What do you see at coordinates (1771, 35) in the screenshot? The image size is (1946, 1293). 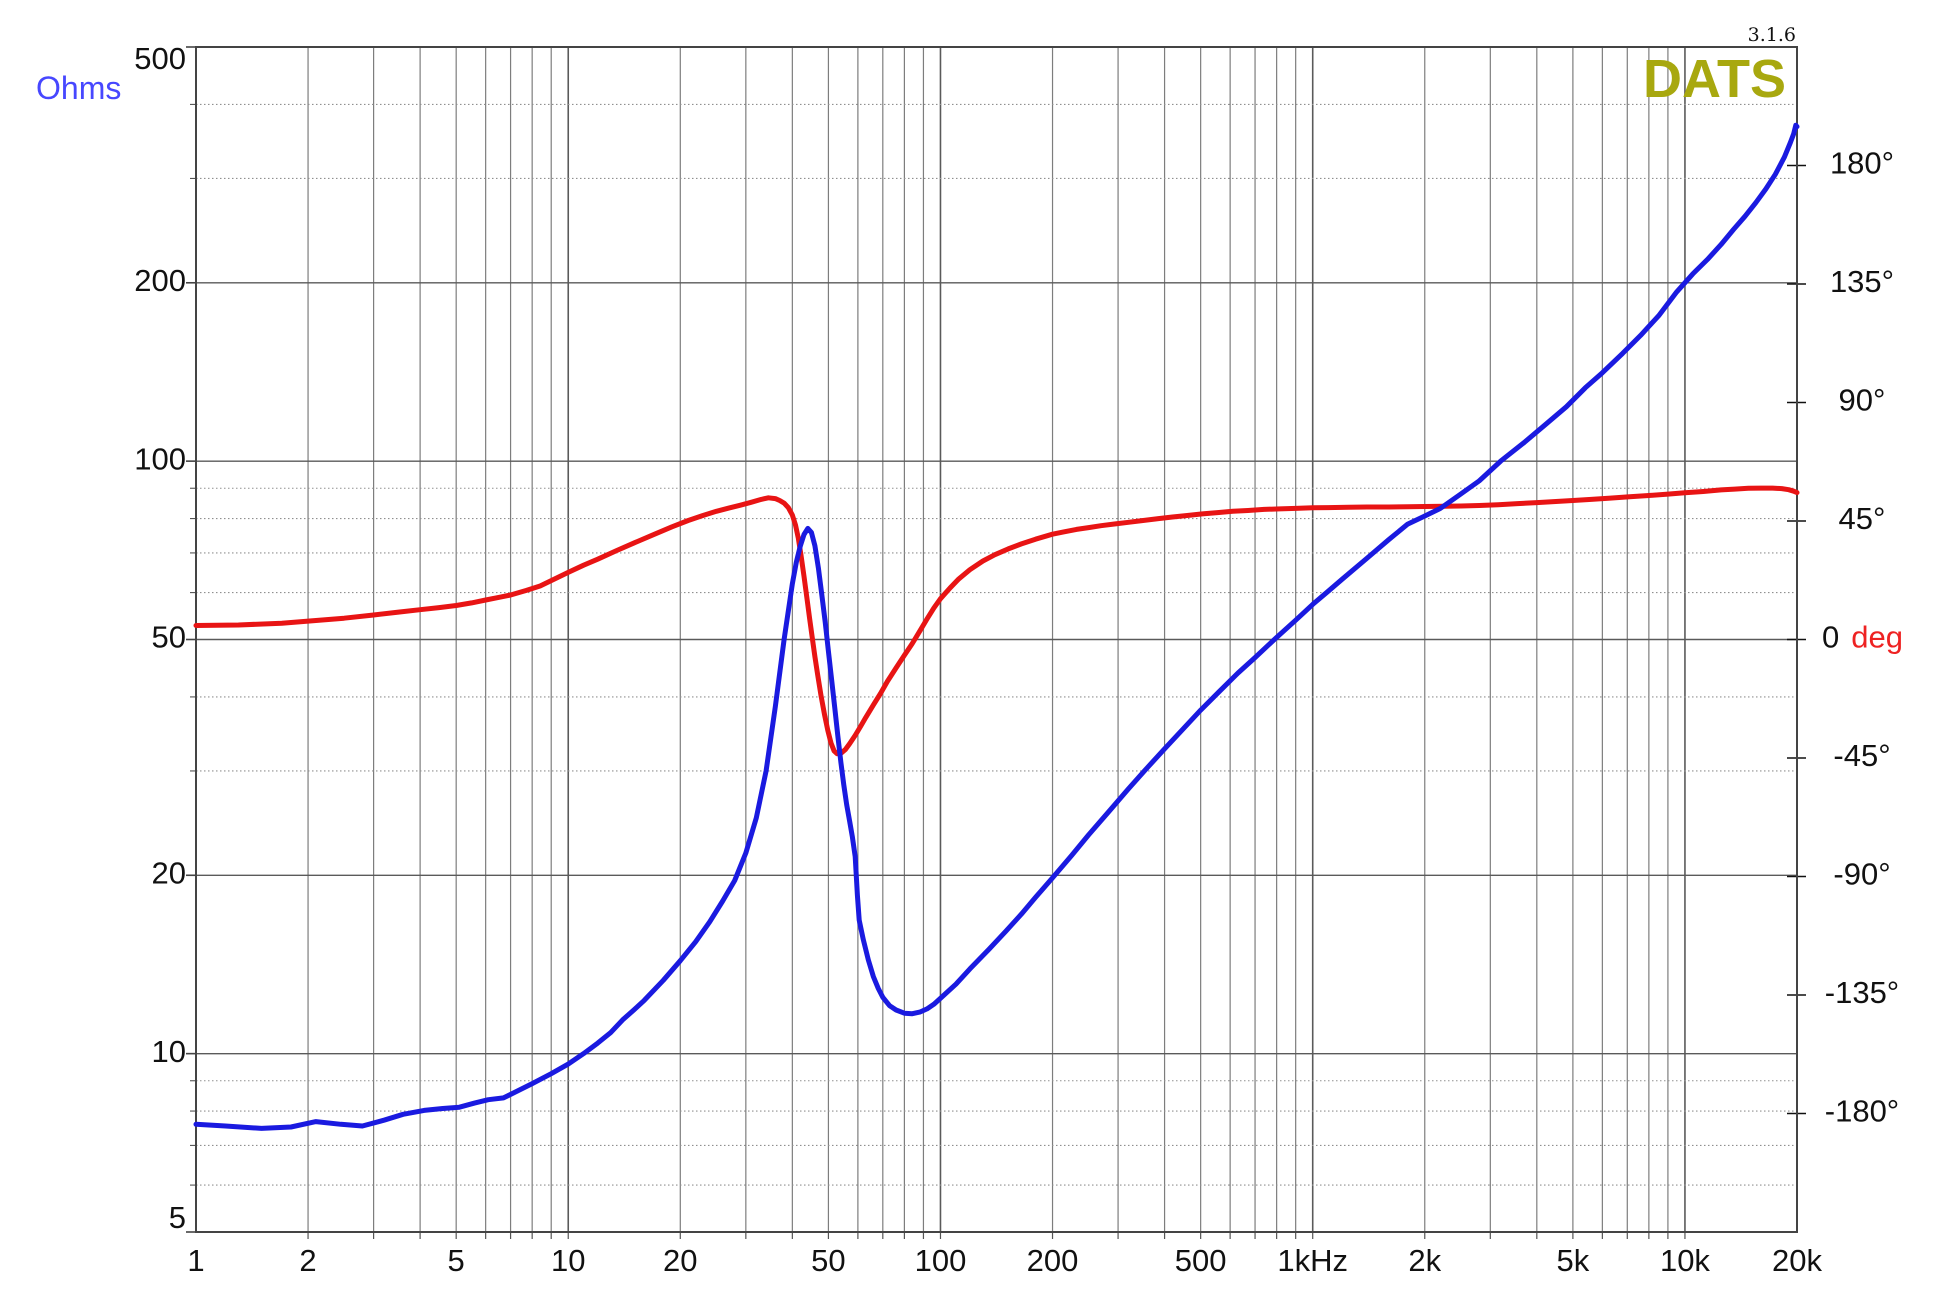 I see `version-text: 3.1.6` at bounding box center [1771, 35].